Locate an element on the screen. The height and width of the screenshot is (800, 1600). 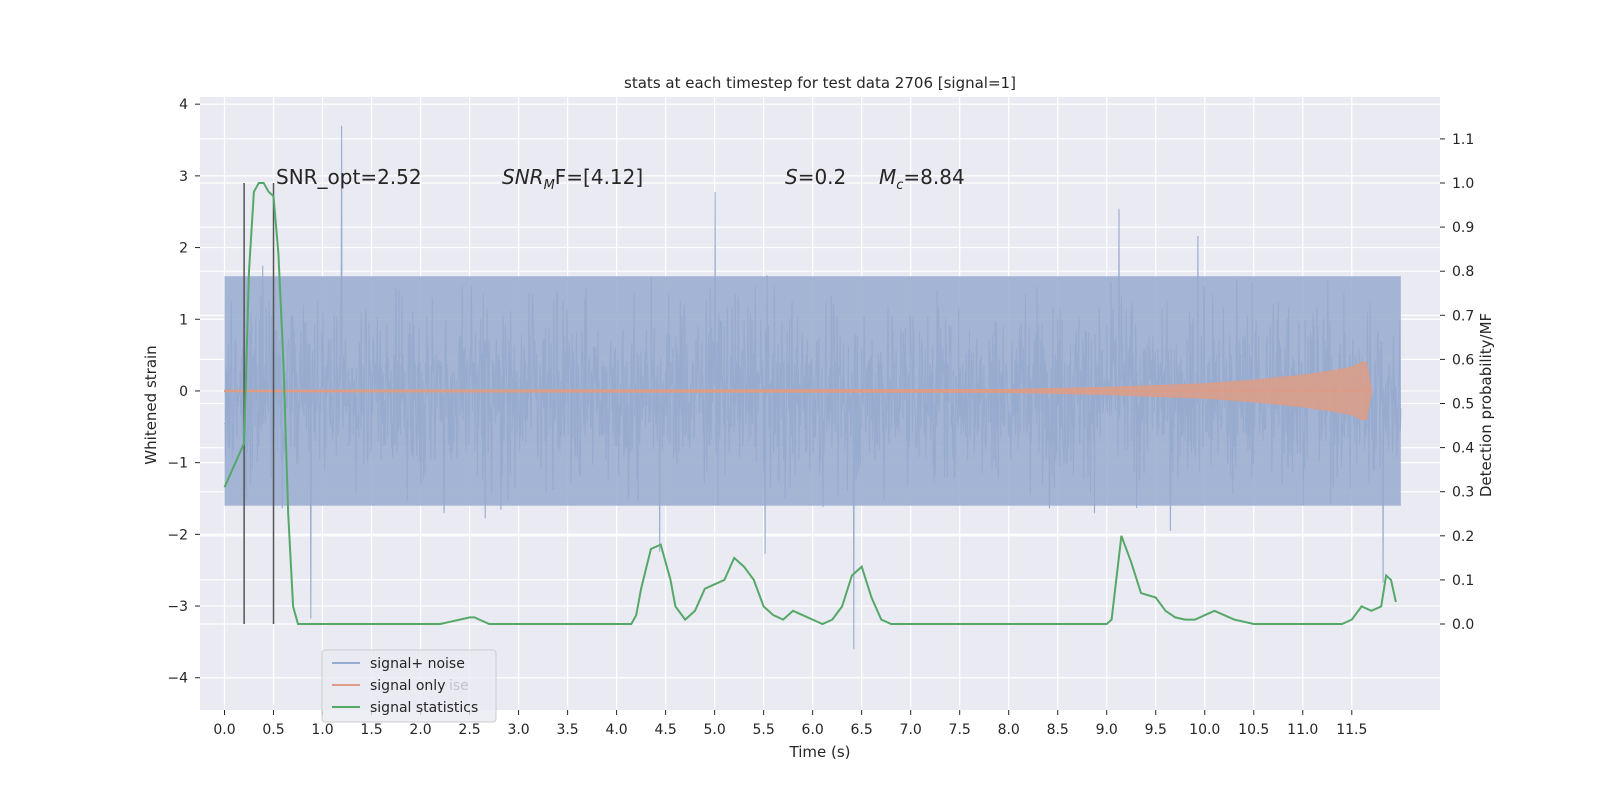
y-tick-labels: 4 3 2 1 0 −1 −2 −3 −4 is located at coordinates (183, 392).